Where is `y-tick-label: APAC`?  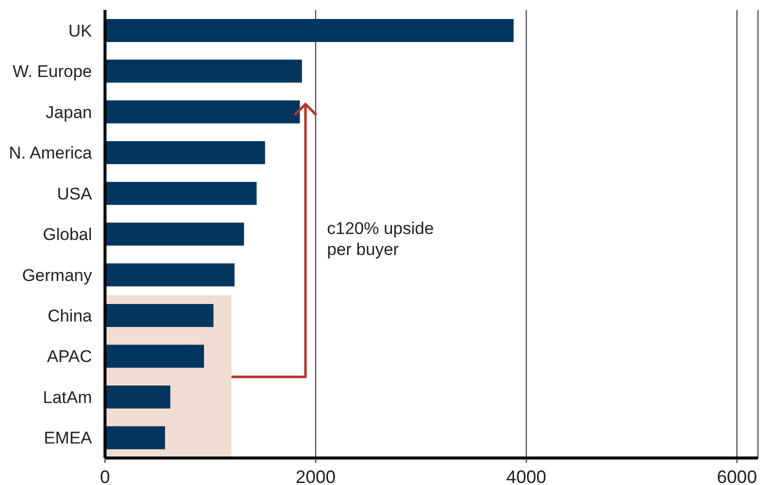 y-tick-label: APAC is located at coordinates (69, 356).